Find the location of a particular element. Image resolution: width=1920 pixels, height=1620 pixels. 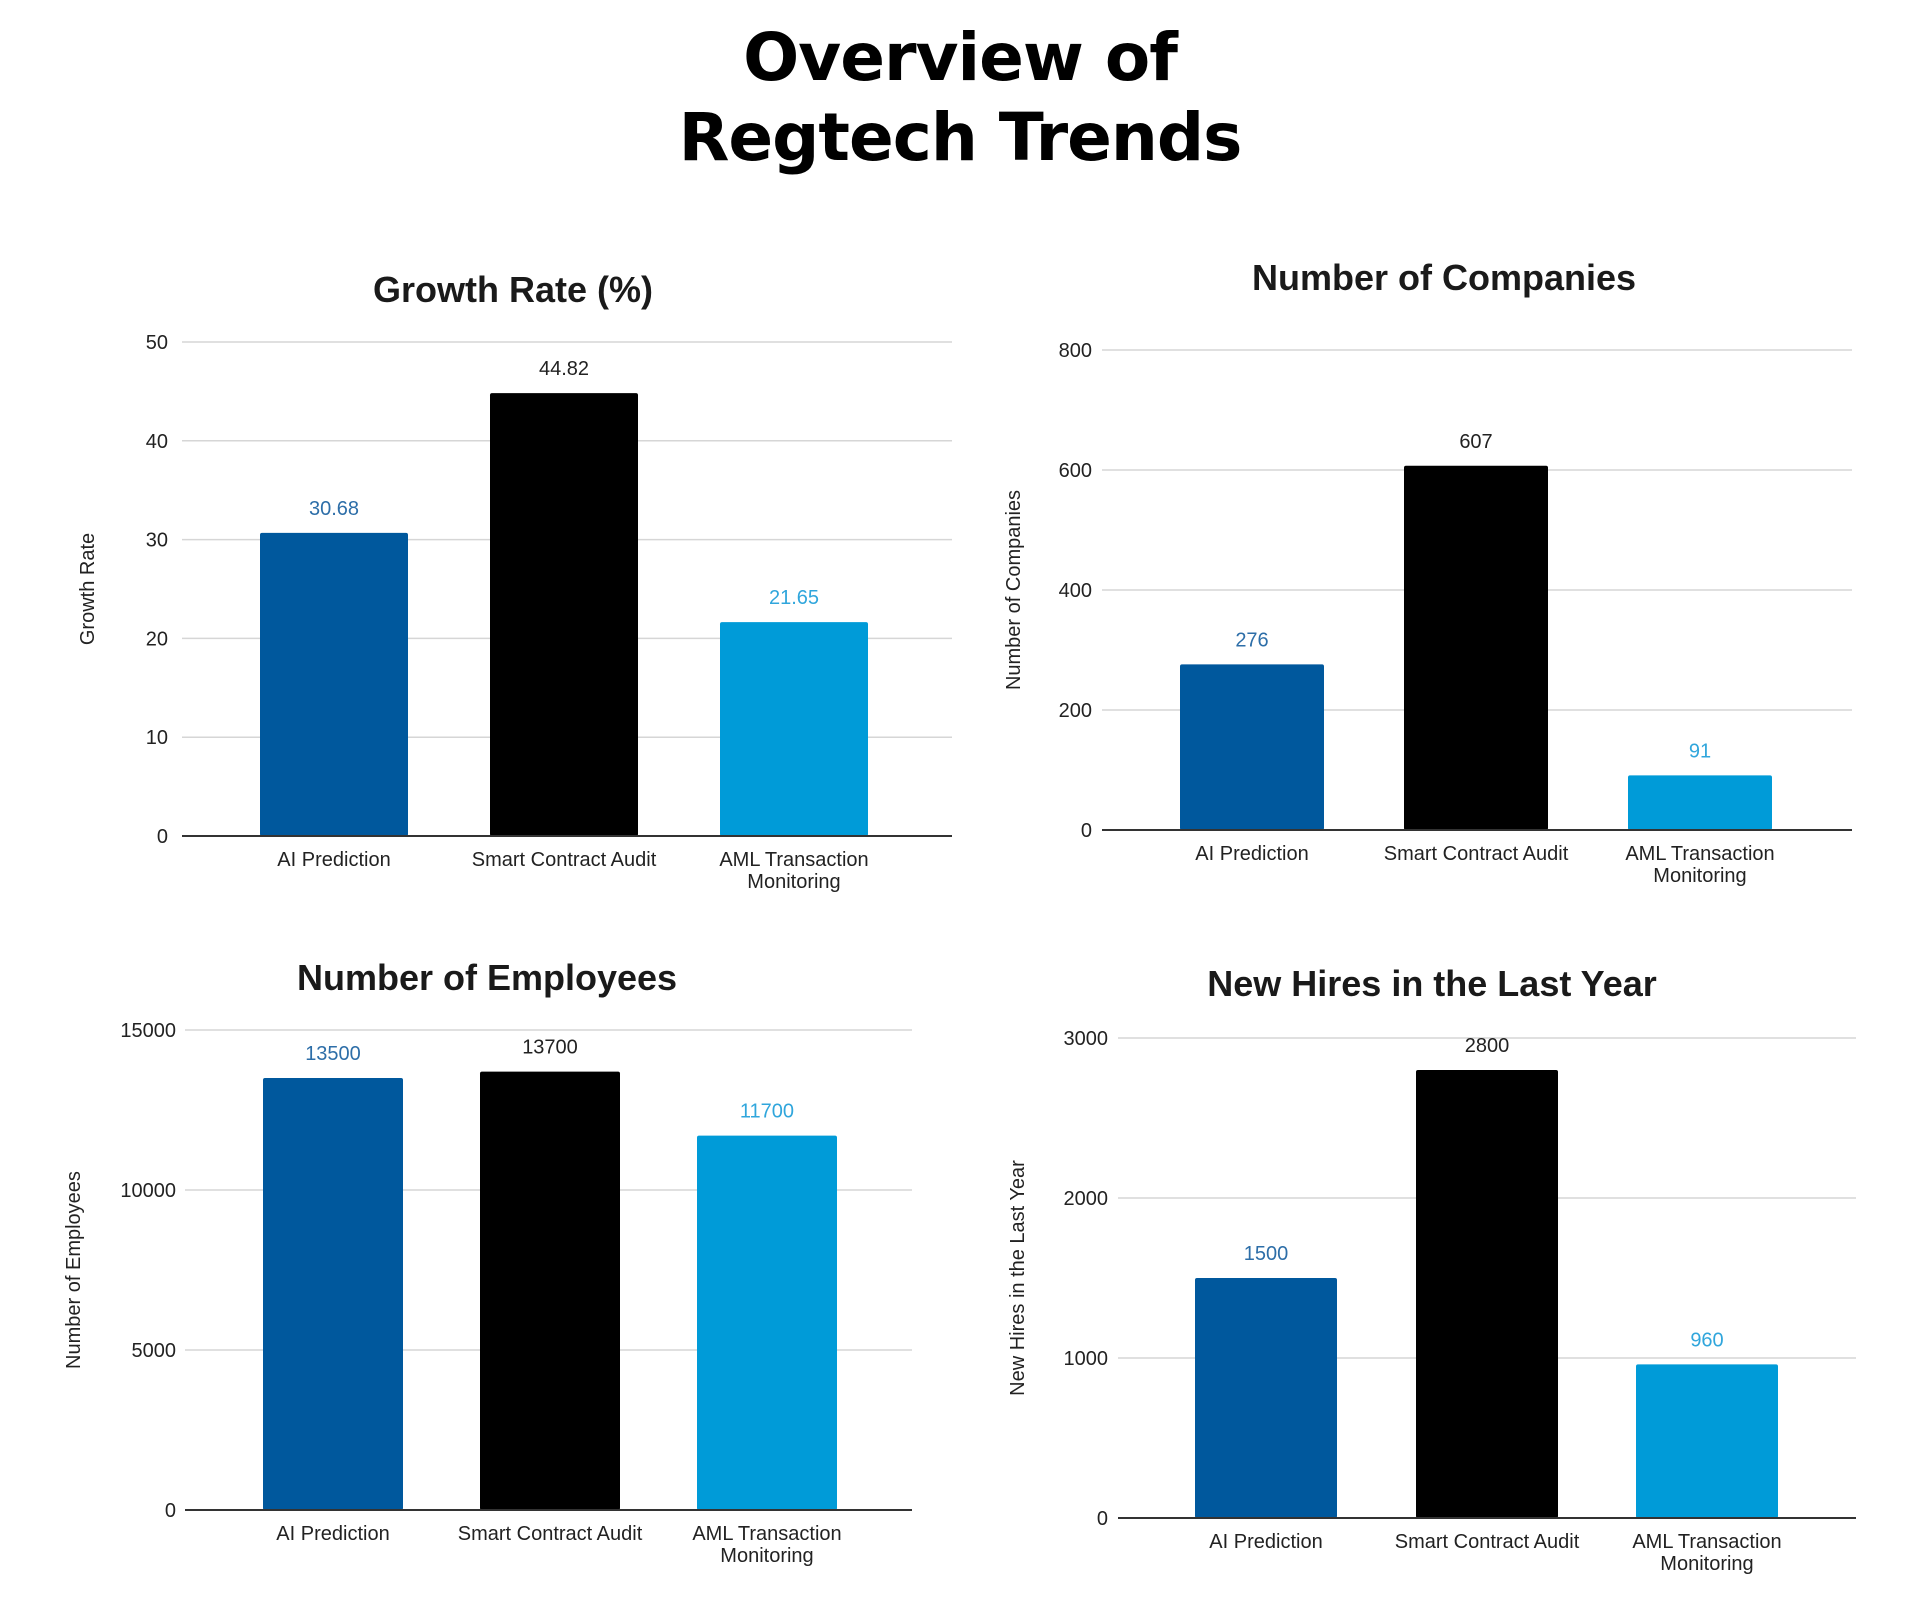

chart-2-y-tick-label: 600 is located at coordinates (1075, 471).